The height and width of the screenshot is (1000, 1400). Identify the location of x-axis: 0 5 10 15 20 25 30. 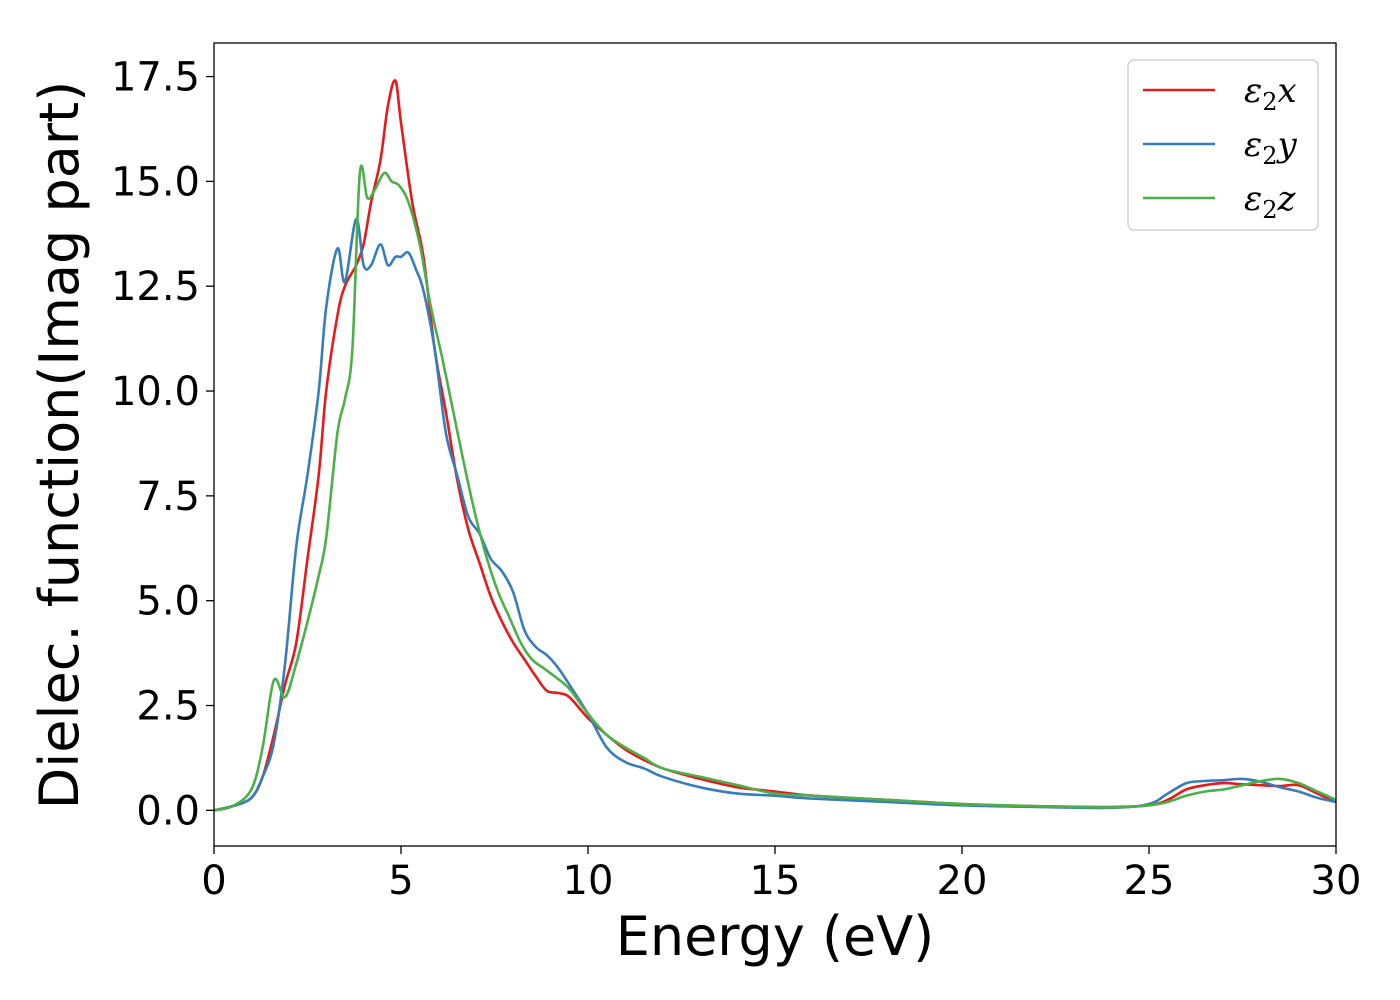
(781, 875).